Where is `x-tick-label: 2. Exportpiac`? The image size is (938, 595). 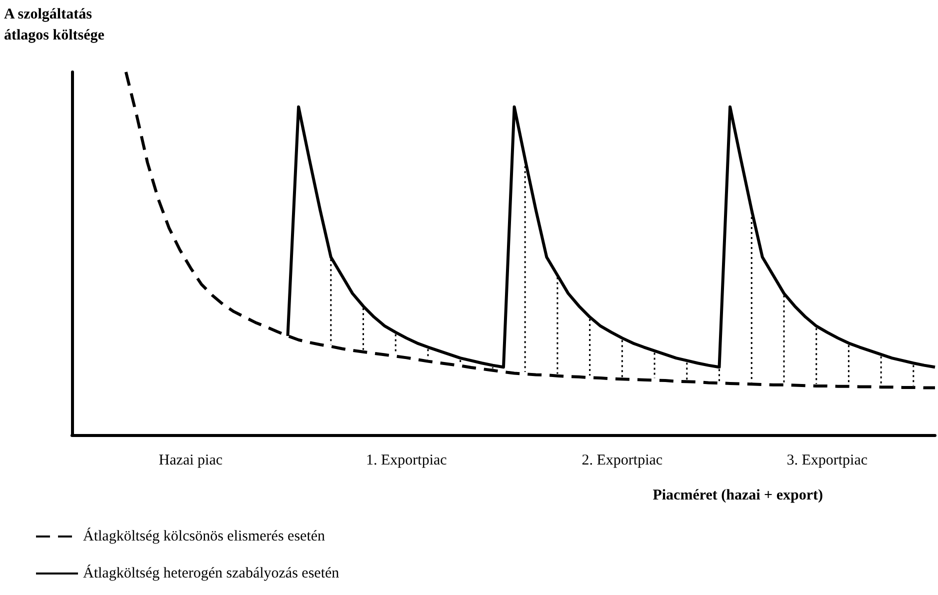 x-tick-label: 2. Exportpiac is located at coordinates (622, 460).